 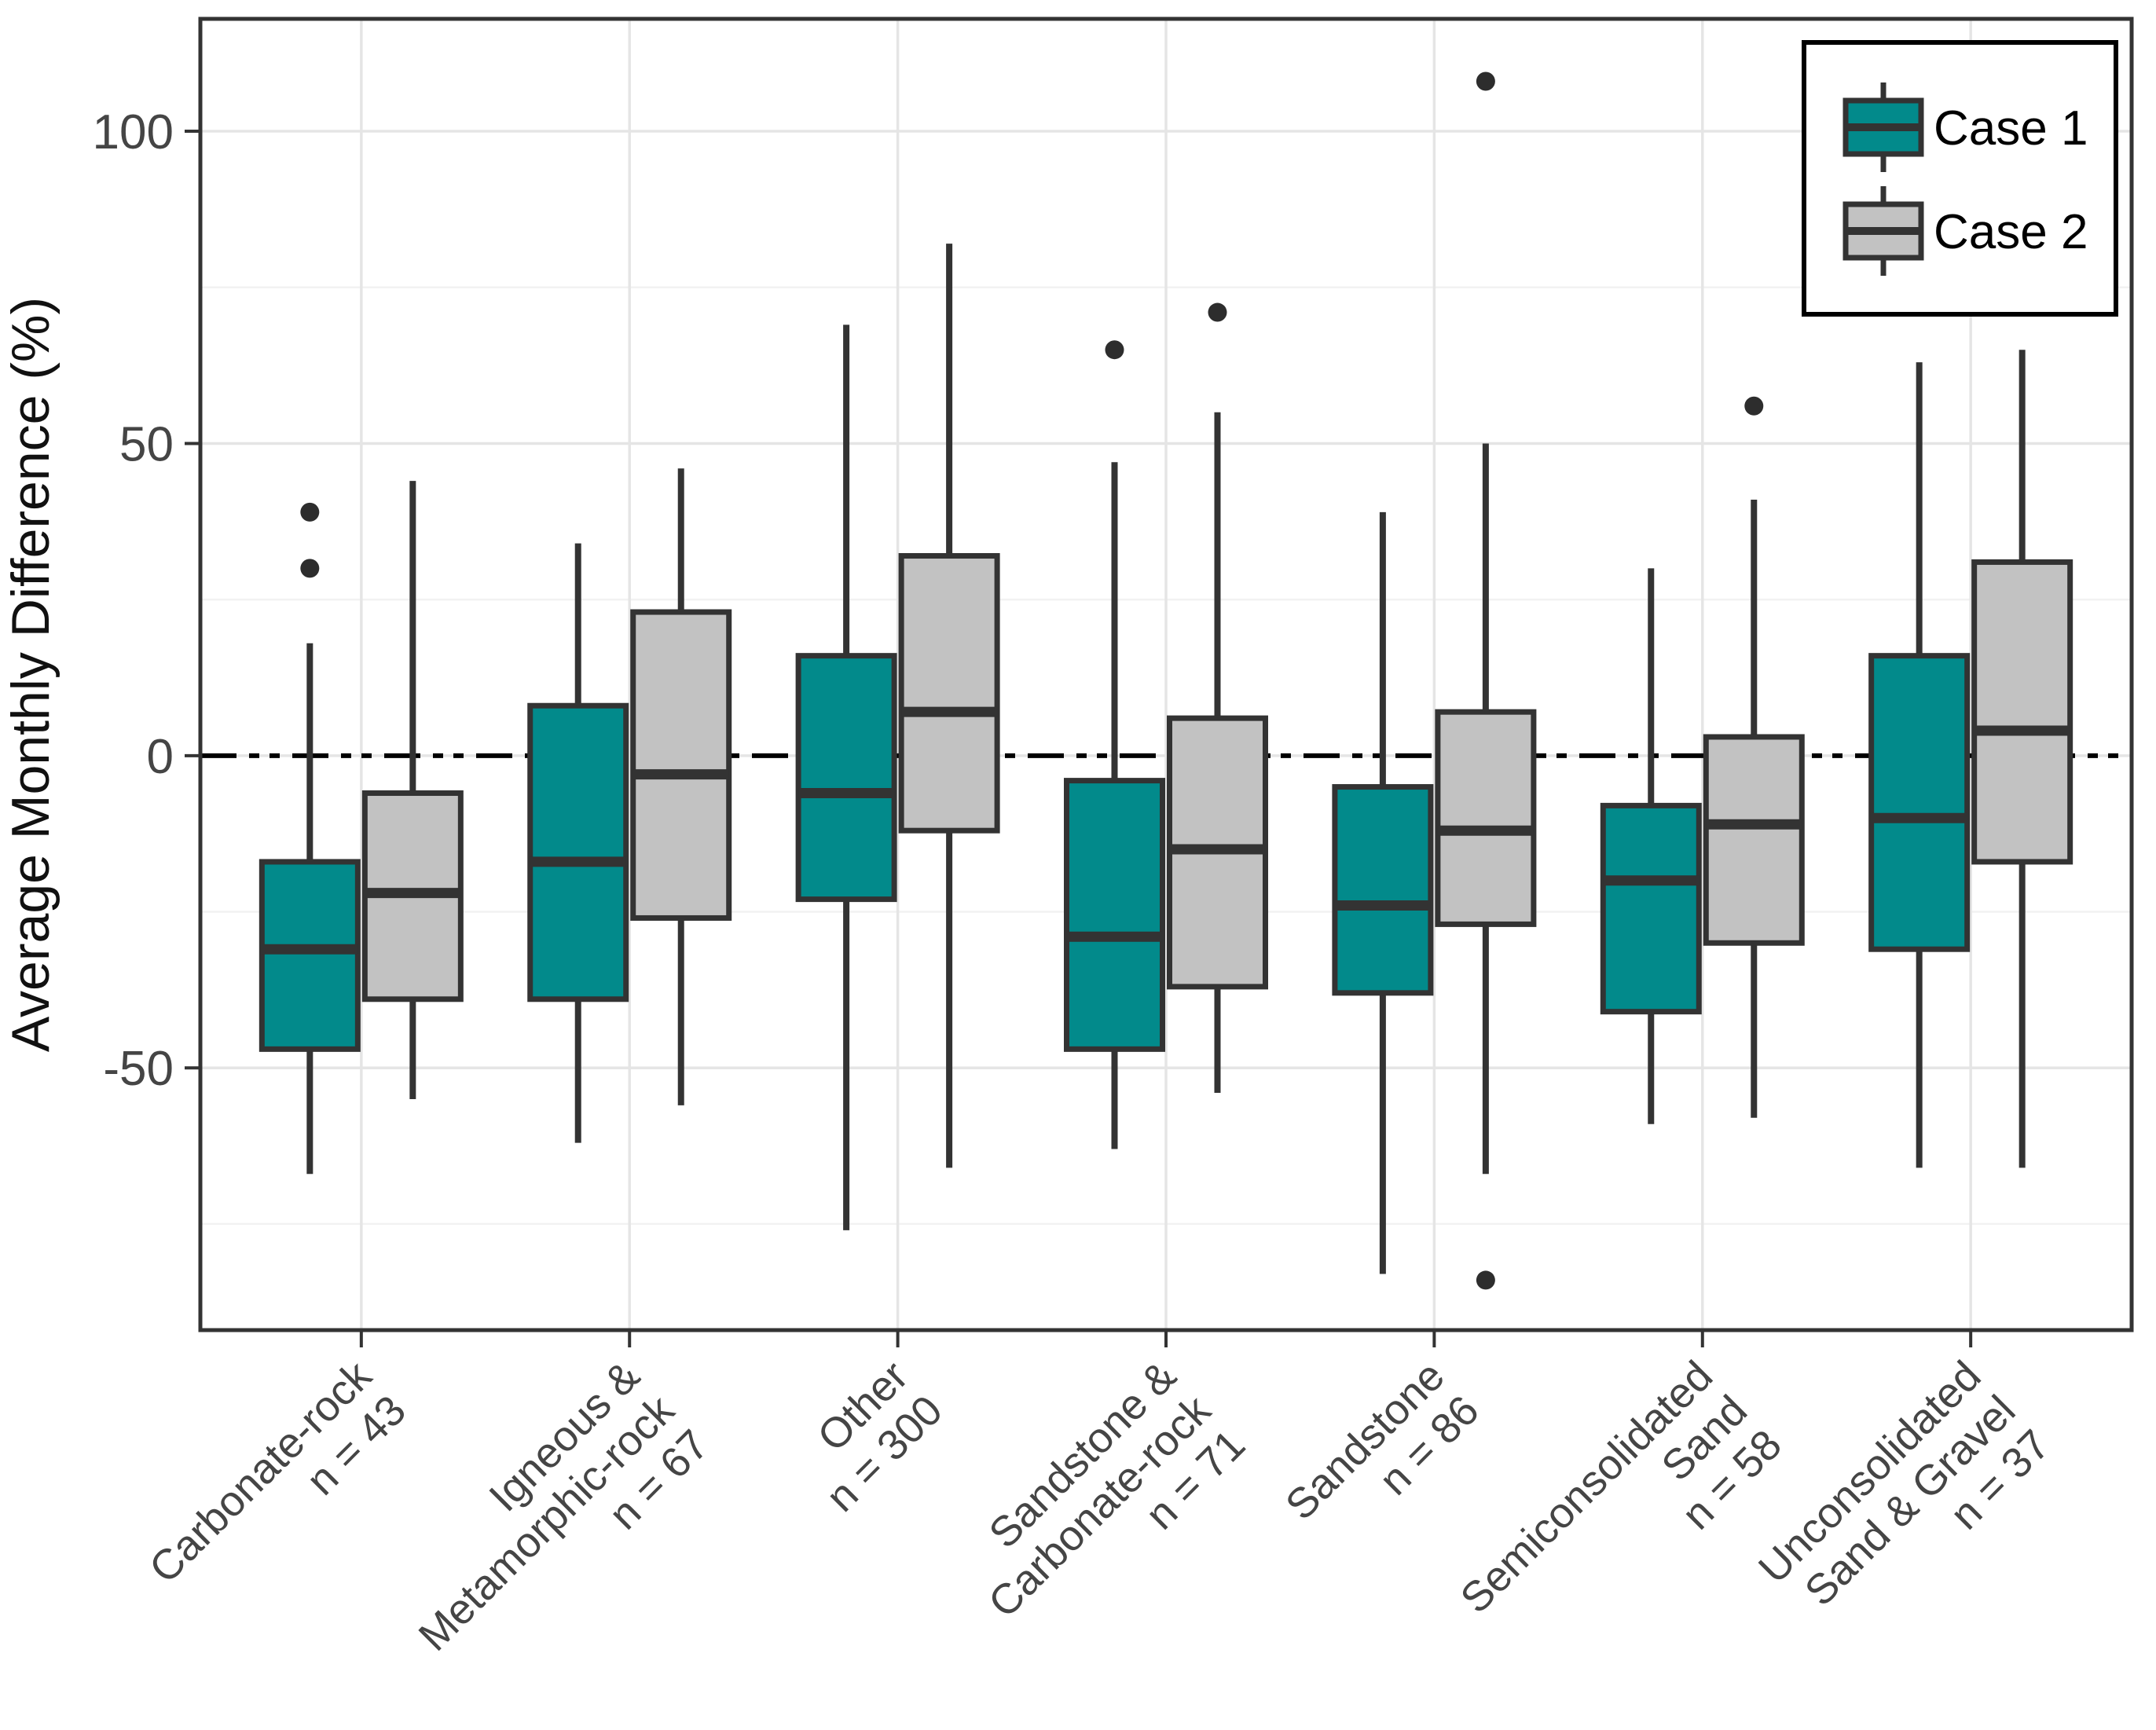 What do you see at coordinates (160, 757) in the screenshot?
I see `y-tick-label-0: 0` at bounding box center [160, 757].